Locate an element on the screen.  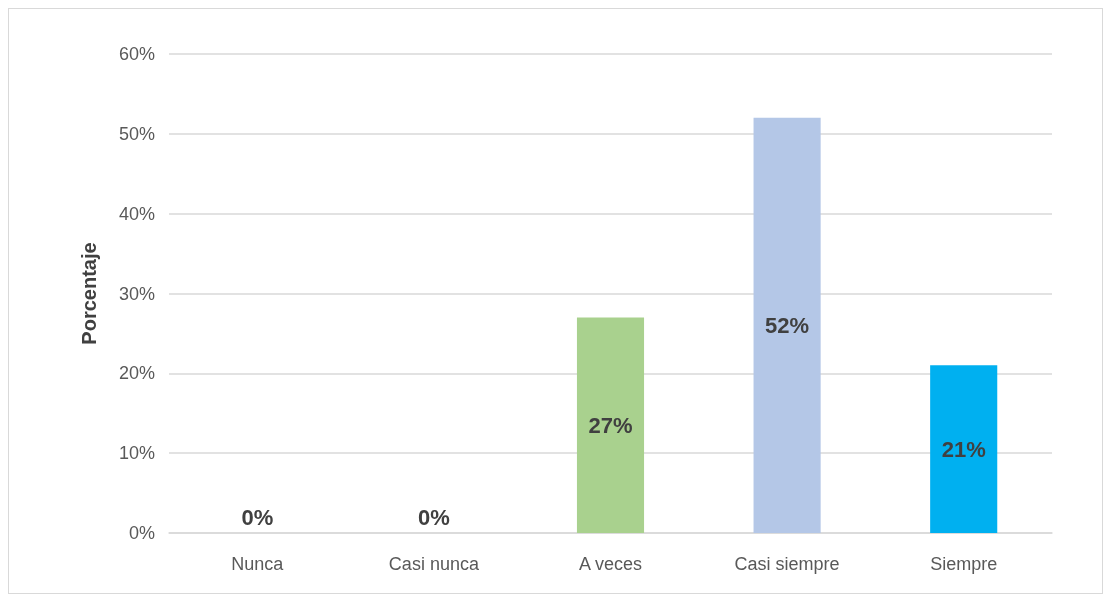
x-tick-label: Casi nunca is located at coordinates (434, 564).